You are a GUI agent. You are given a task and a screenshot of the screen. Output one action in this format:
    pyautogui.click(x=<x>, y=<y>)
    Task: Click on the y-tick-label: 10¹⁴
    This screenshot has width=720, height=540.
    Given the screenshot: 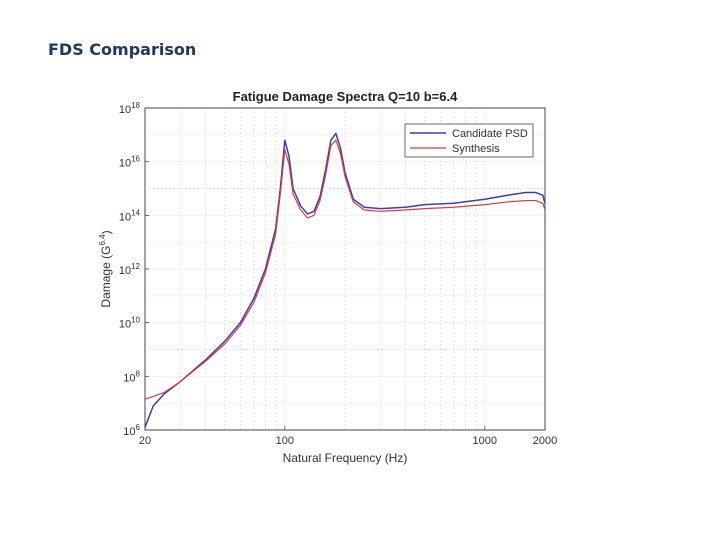 What is the action you would take?
    pyautogui.click(x=130, y=215)
    